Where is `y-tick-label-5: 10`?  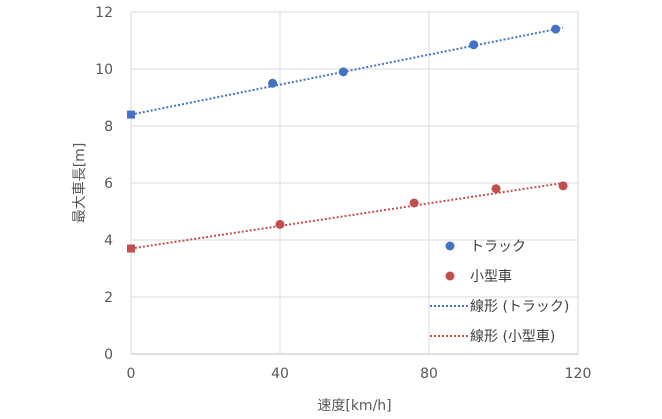 y-tick-label-5: 10 is located at coordinates (104, 70).